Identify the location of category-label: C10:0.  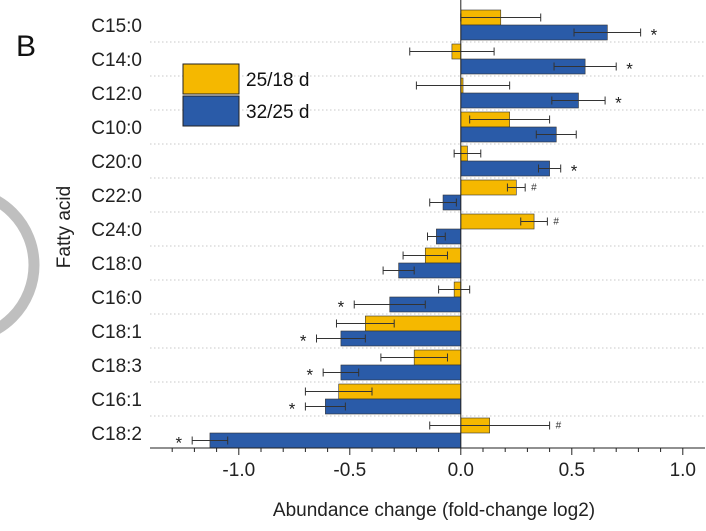
(116, 128).